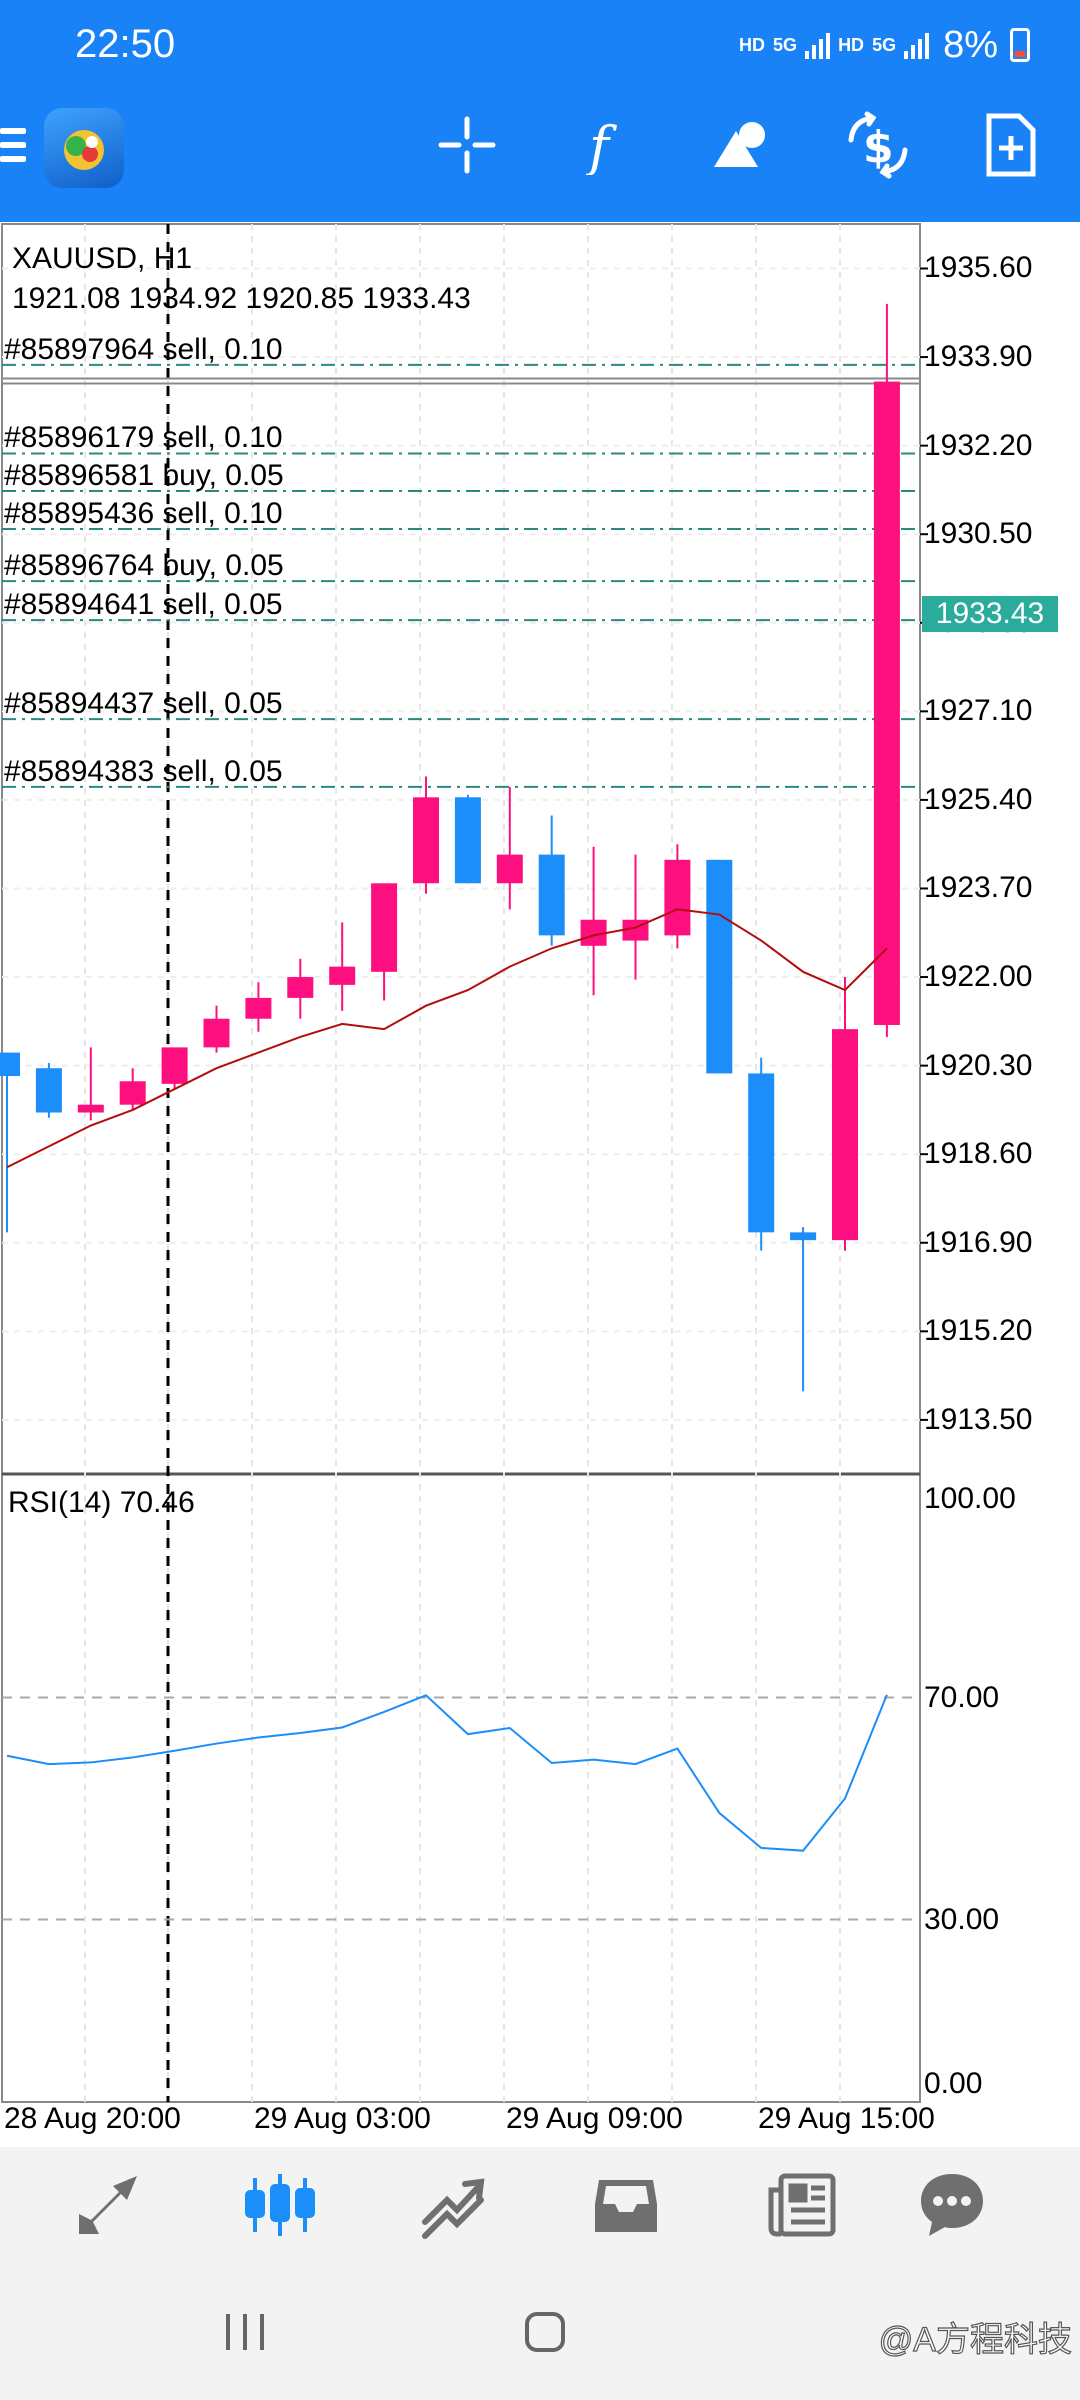  I want to click on order-label: #85896179 sell, 0.10, so click(143, 438).